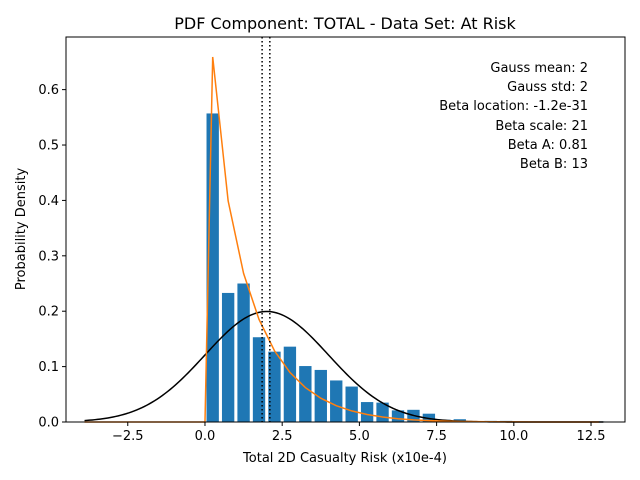  I want to click on y-tick-label: 0.1, so click(48, 367).